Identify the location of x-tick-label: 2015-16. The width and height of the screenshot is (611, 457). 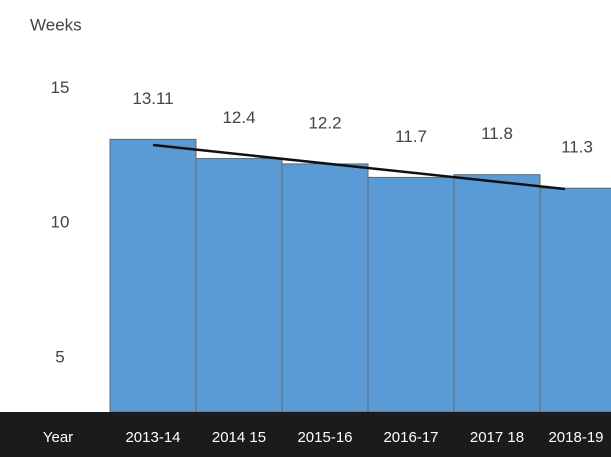
(324, 437).